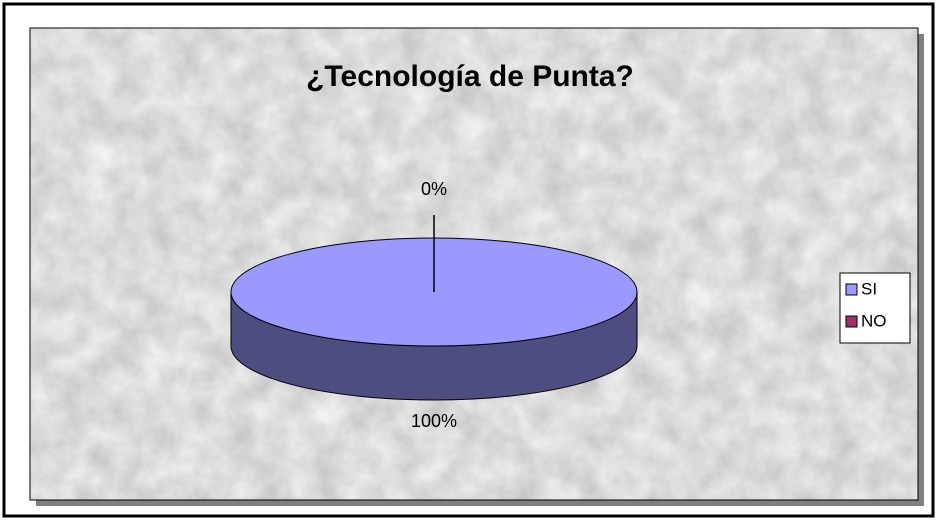 The height and width of the screenshot is (520, 937). I want to click on data-label: 100%, so click(434, 421).